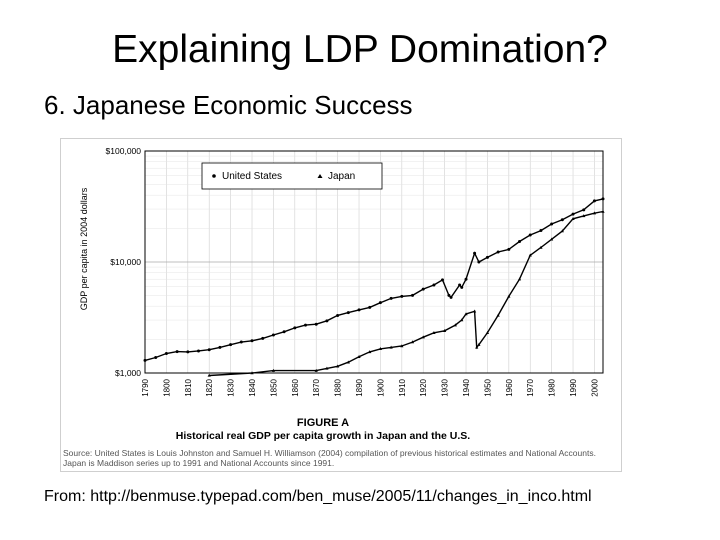  Describe the element at coordinates (125, 262) in the screenshot. I see `y-tick-label: $10,000` at that location.